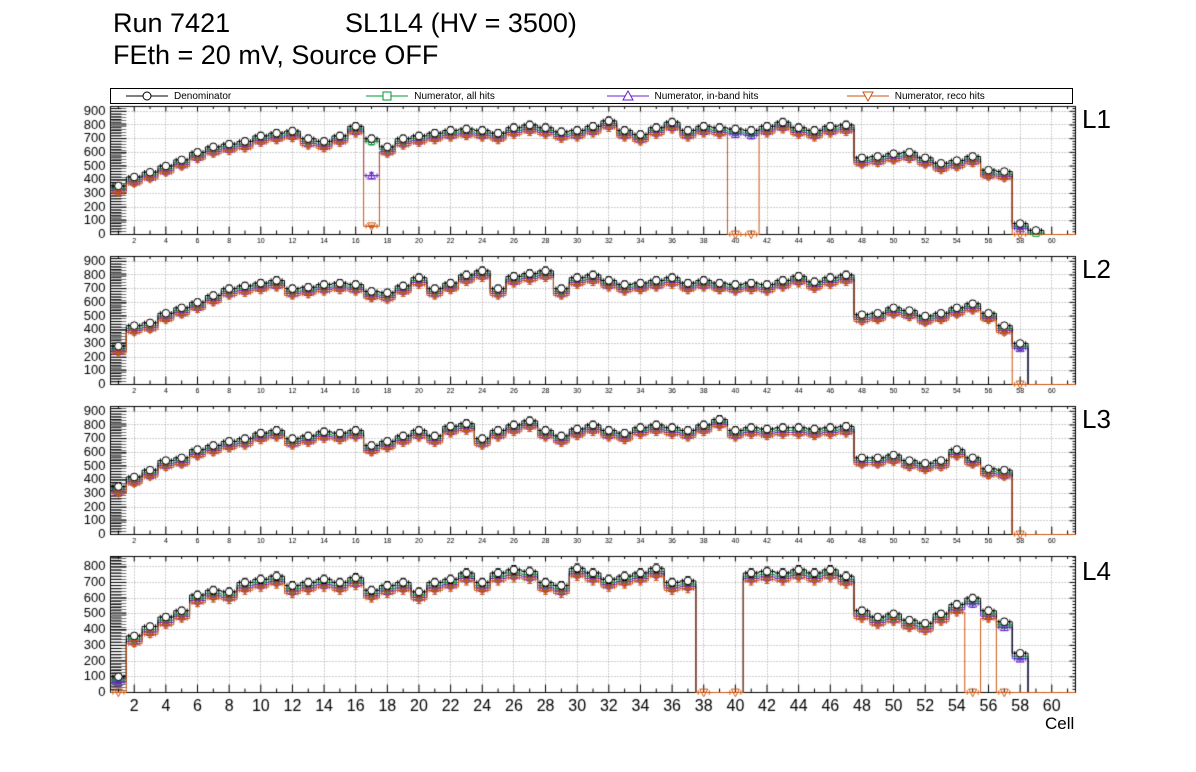  What do you see at coordinates (1096, 119) in the screenshot?
I see `panel-label-l1: L1` at bounding box center [1096, 119].